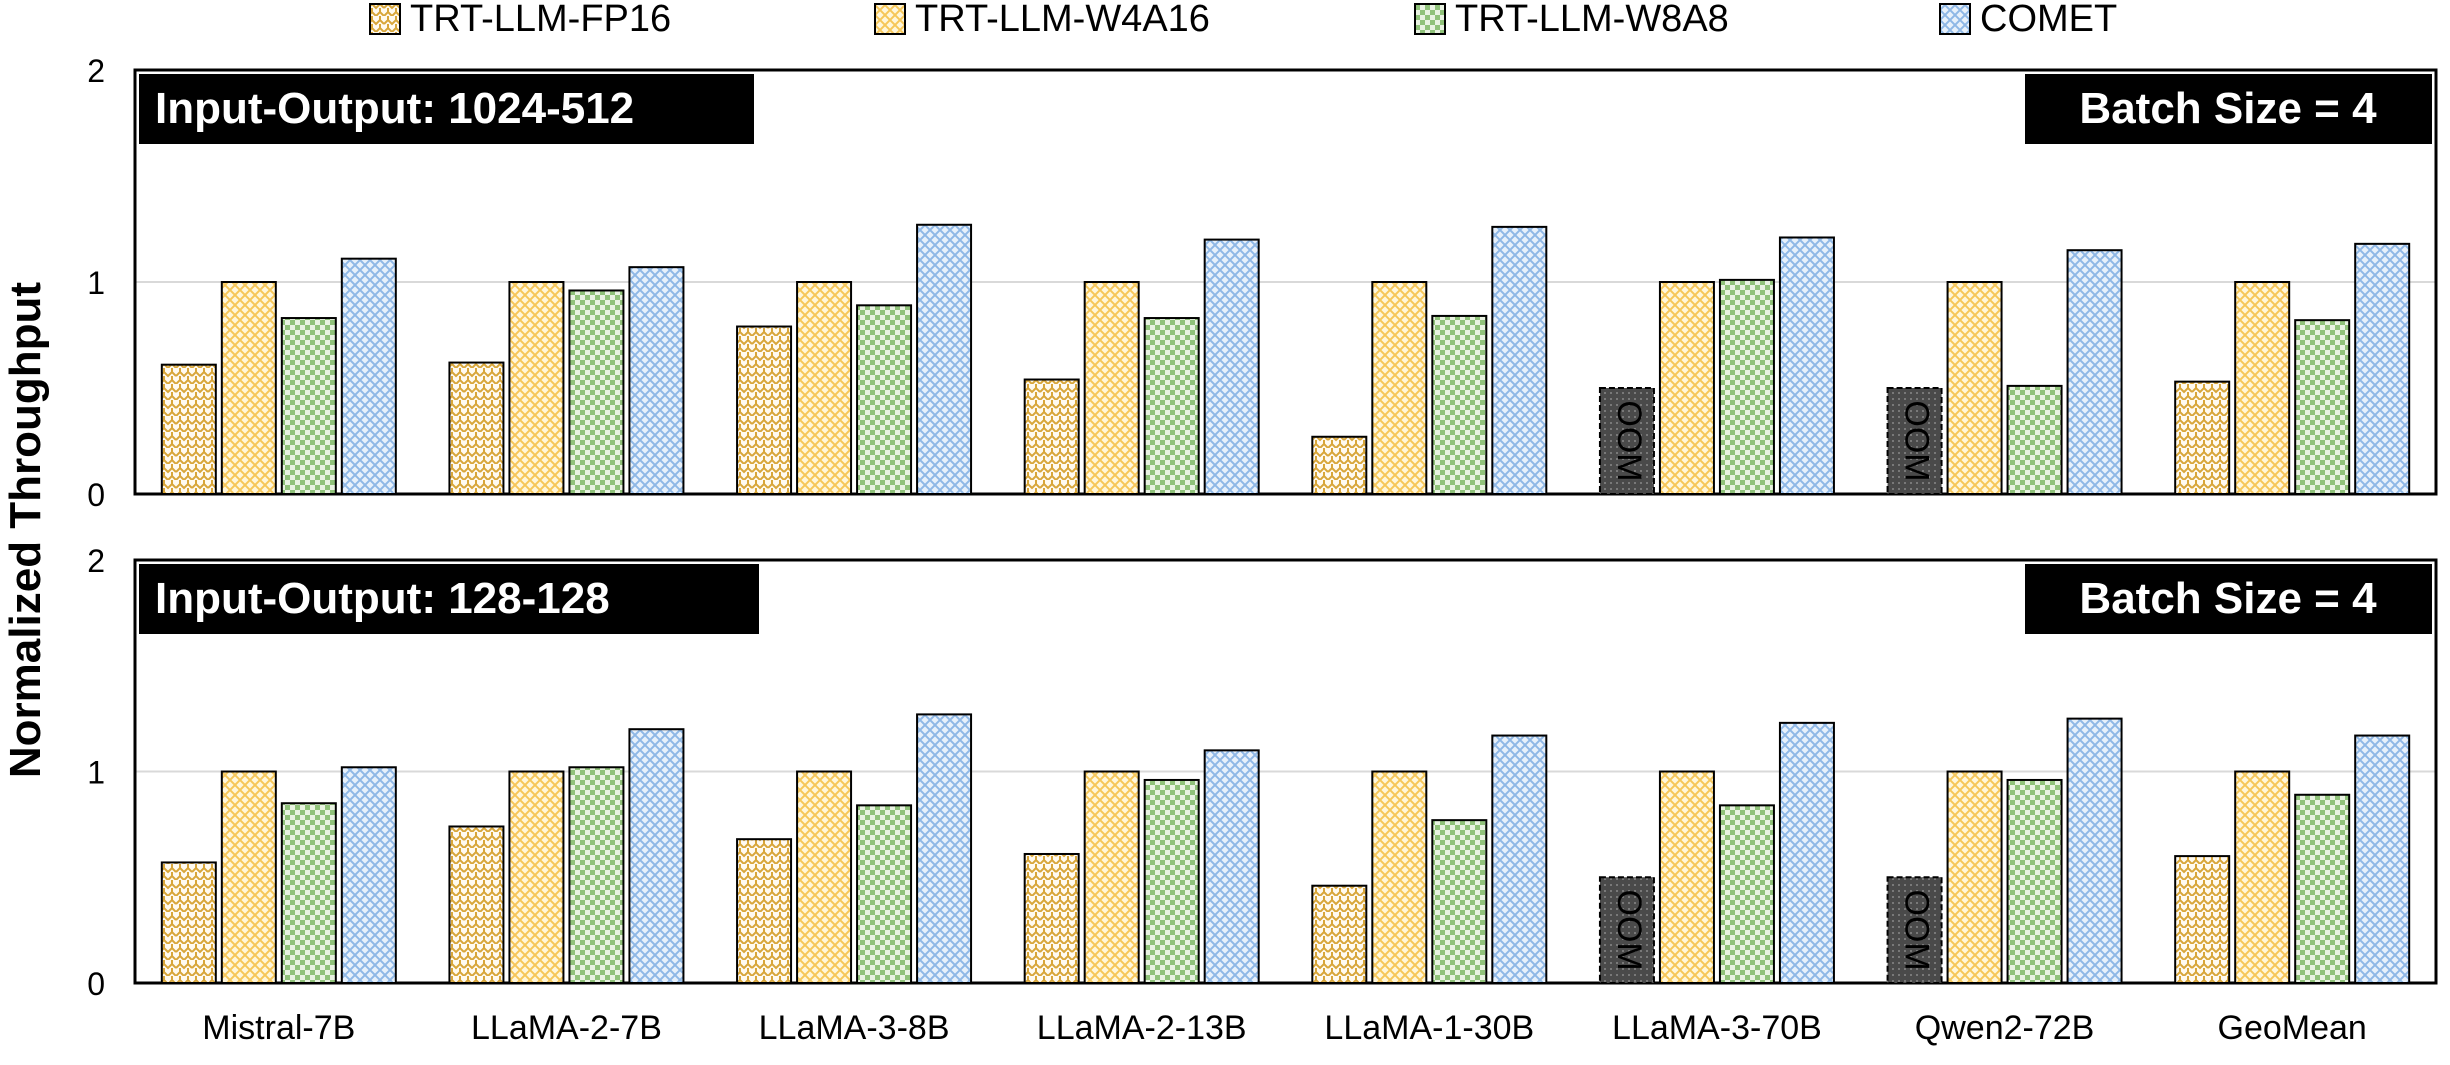  Describe the element at coordinates (278, 1028) in the screenshot. I see `x-tick-label: Mistral-7B` at that location.